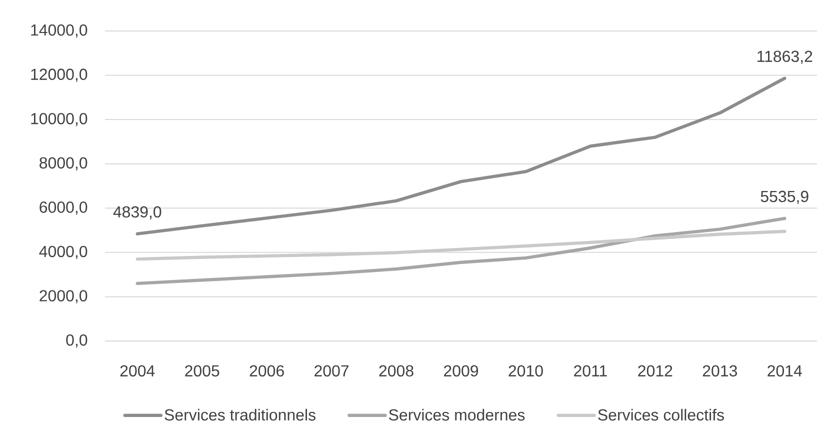 This screenshot has height=438, width=828. What do you see at coordinates (590, 371) in the screenshot?
I see `x-tick-label: 2011` at bounding box center [590, 371].